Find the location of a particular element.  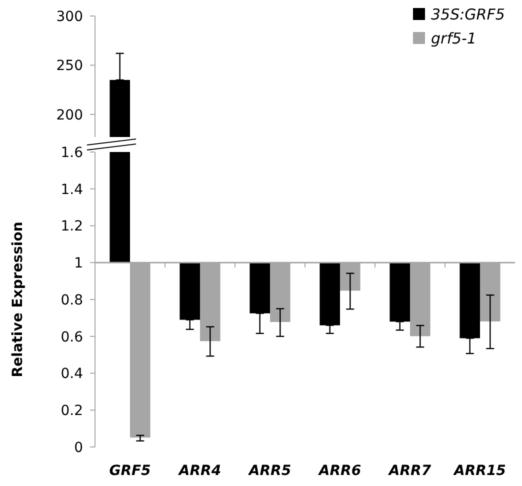

x-tick-label: ARR7 is located at coordinates (410, 471).